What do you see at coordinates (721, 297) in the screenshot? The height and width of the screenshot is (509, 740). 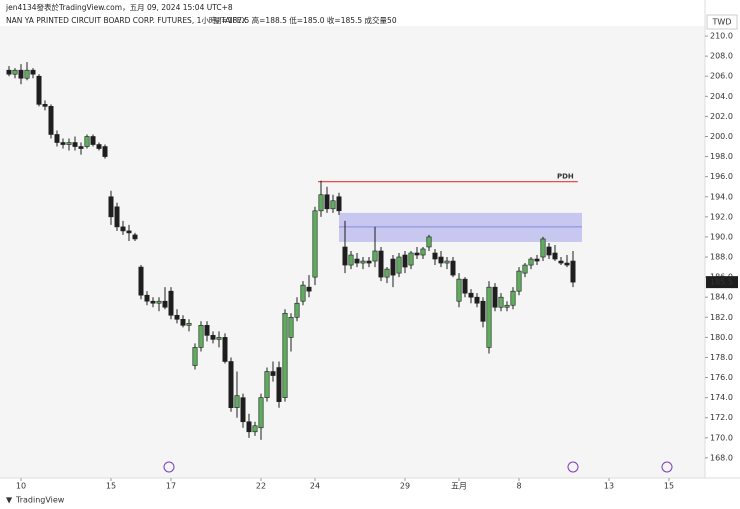 I see `y-tick-label: 184.0` at bounding box center [721, 297].